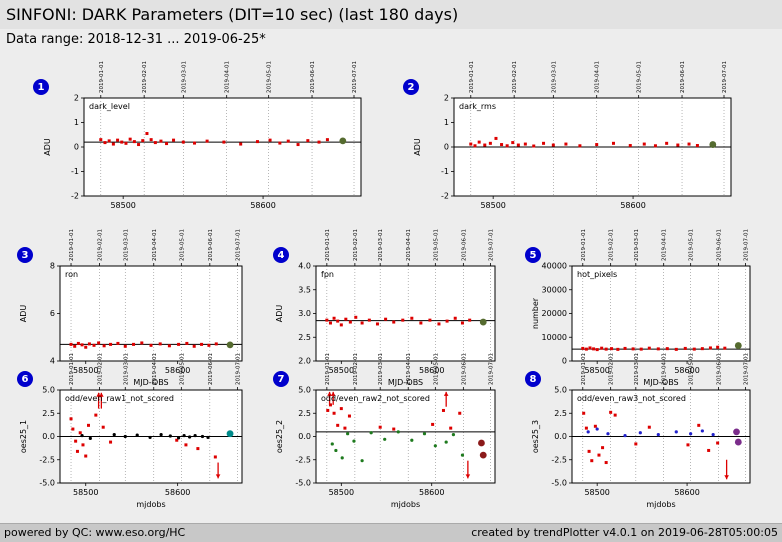 This screenshot has height=542, width=782. What do you see at coordinates (95, 532) in the screenshot?
I see `footer-qc-link: powered by QC: www.eso.org/HC` at bounding box center [95, 532].